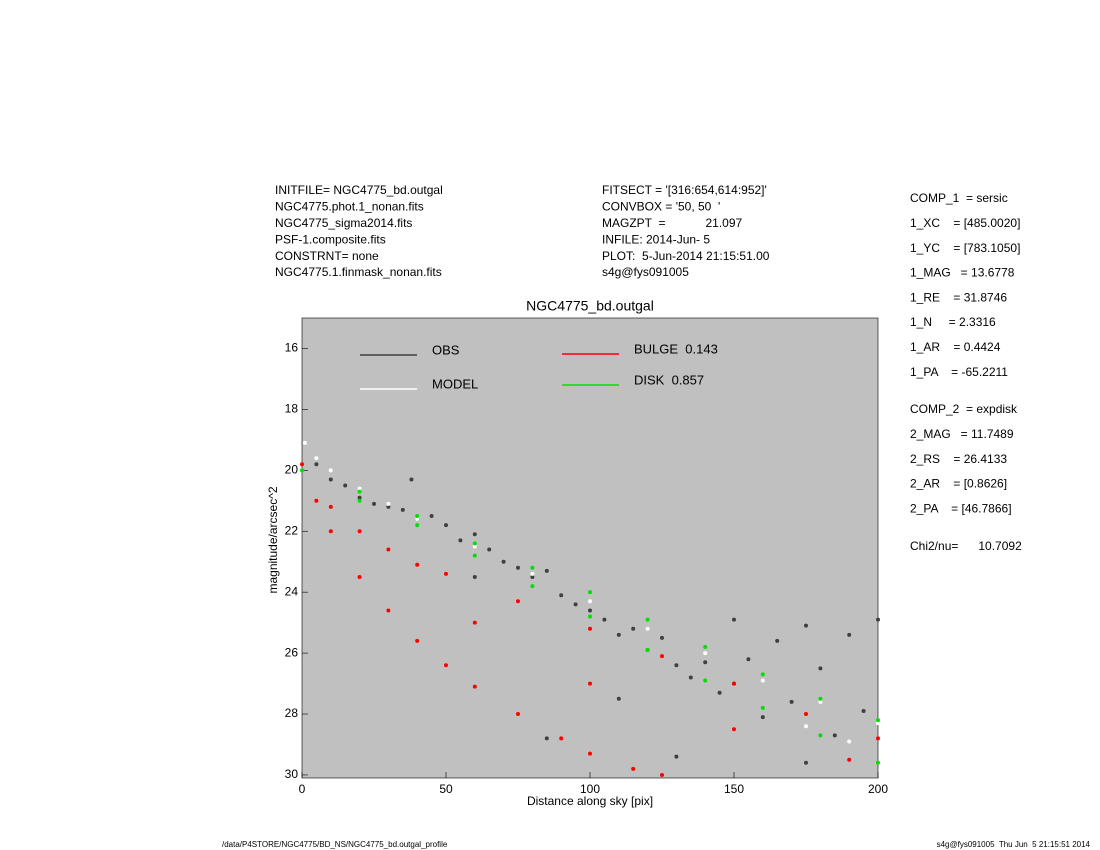 This screenshot has width=1100, height=850. Describe the element at coordinates (965, 223) in the screenshot. I see `parameter: 1_XC = [485.0020]` at that location.